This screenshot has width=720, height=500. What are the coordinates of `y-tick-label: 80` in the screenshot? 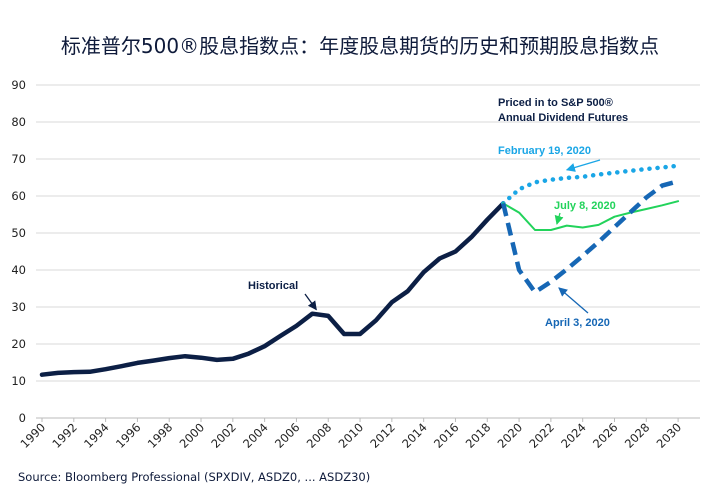 It's located at (18, 122).